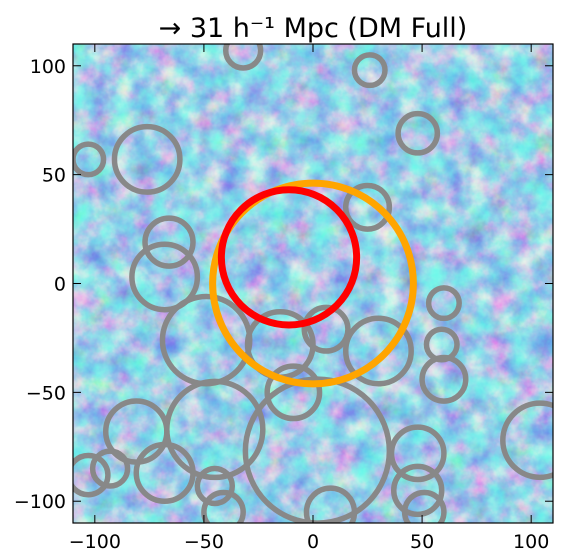 This screenshot has height=560, width=562. What do you see at coordinates (95, 542) in the screenshot?
I see `x-tick-label: −100` at bounding box center [95, 542].